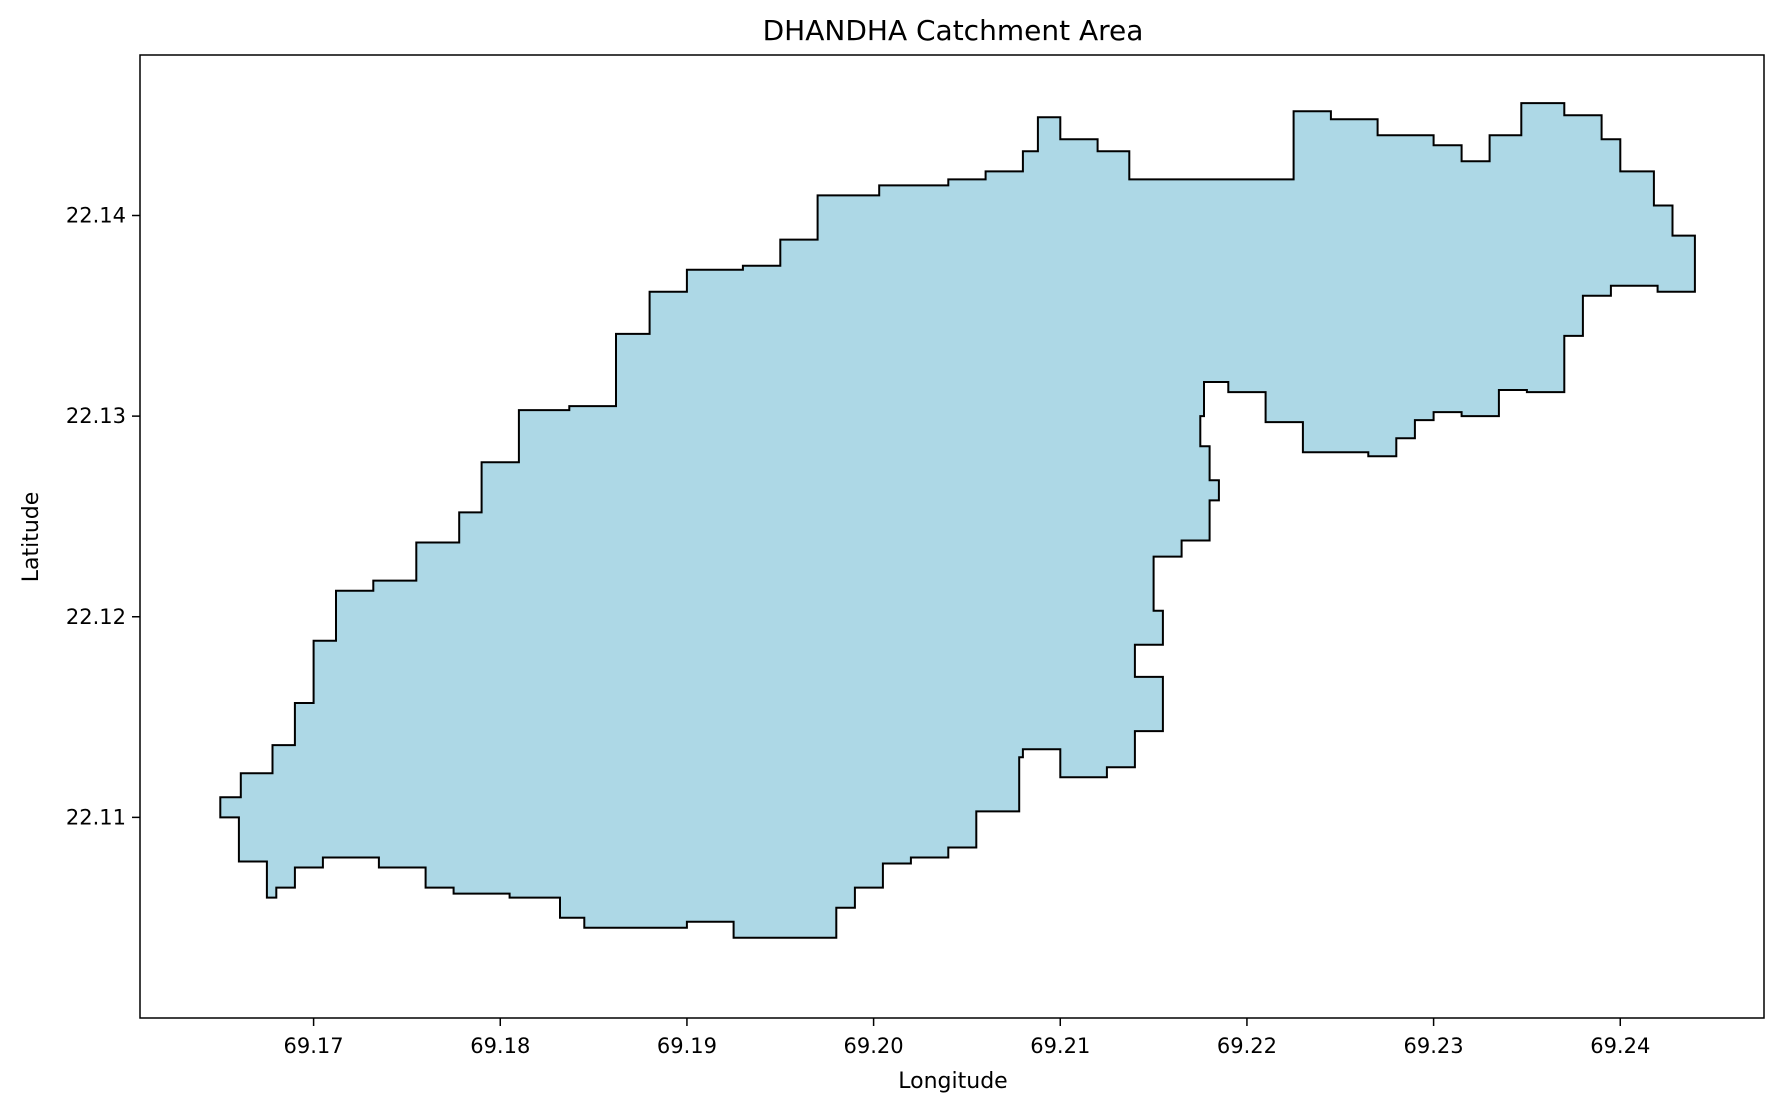  What do you see at coordinates (953, 30) in the screenshot?
I see `chart-title: DHANDHA Catchment Area` at bounding box center [953, 30].